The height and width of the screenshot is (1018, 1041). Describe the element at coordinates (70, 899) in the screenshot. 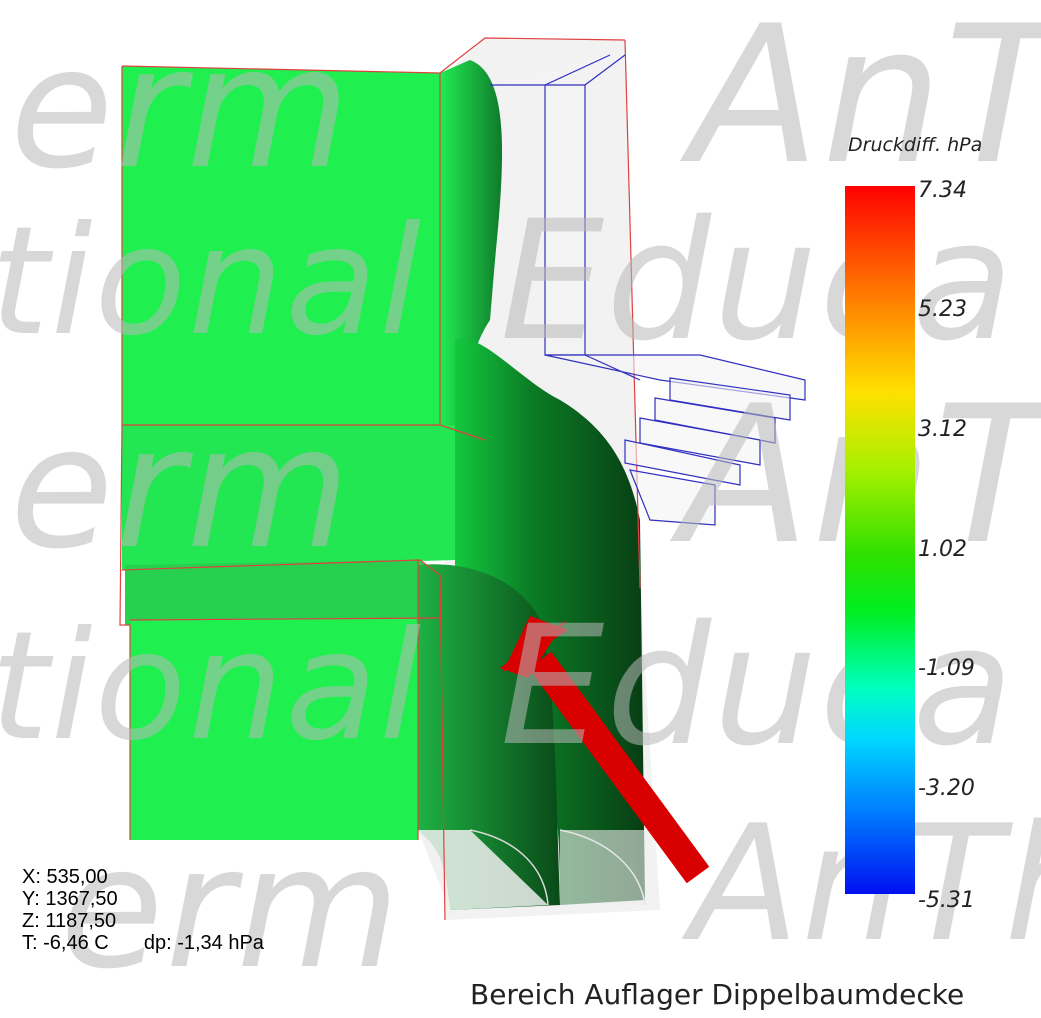

I see `probe-y: Y: 1367,50` at that location.